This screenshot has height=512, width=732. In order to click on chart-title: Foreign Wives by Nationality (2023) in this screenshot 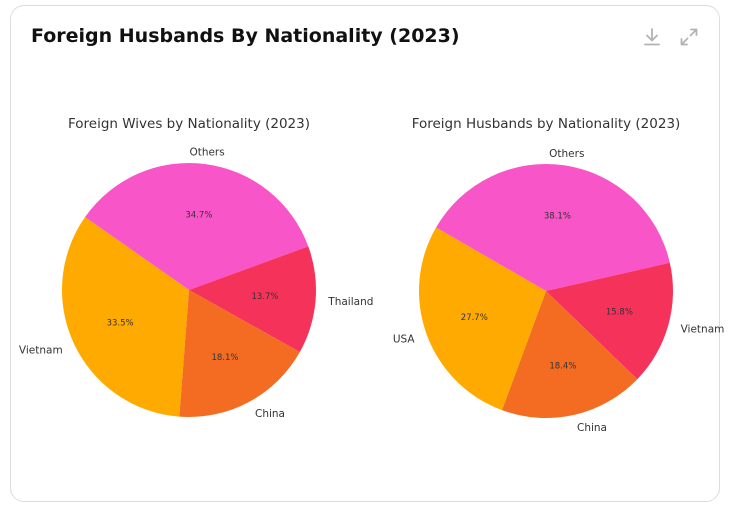, I will do `click(189, 124)`.